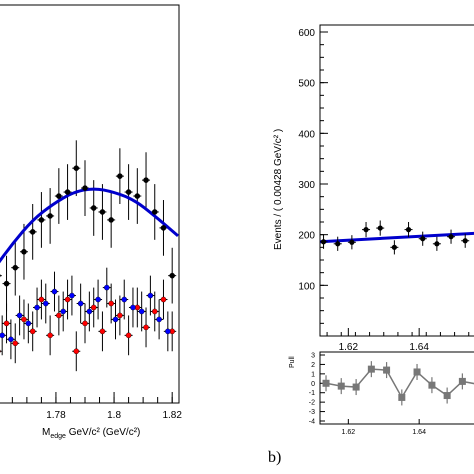 The width and height of the screenshot is (474, 474). What do you see at coordinates (317, 389) in the screenshot?
I see `pull-y-axis: -4 -3 -2 -1 0 1 2 3` at bounding box center [317, 389].